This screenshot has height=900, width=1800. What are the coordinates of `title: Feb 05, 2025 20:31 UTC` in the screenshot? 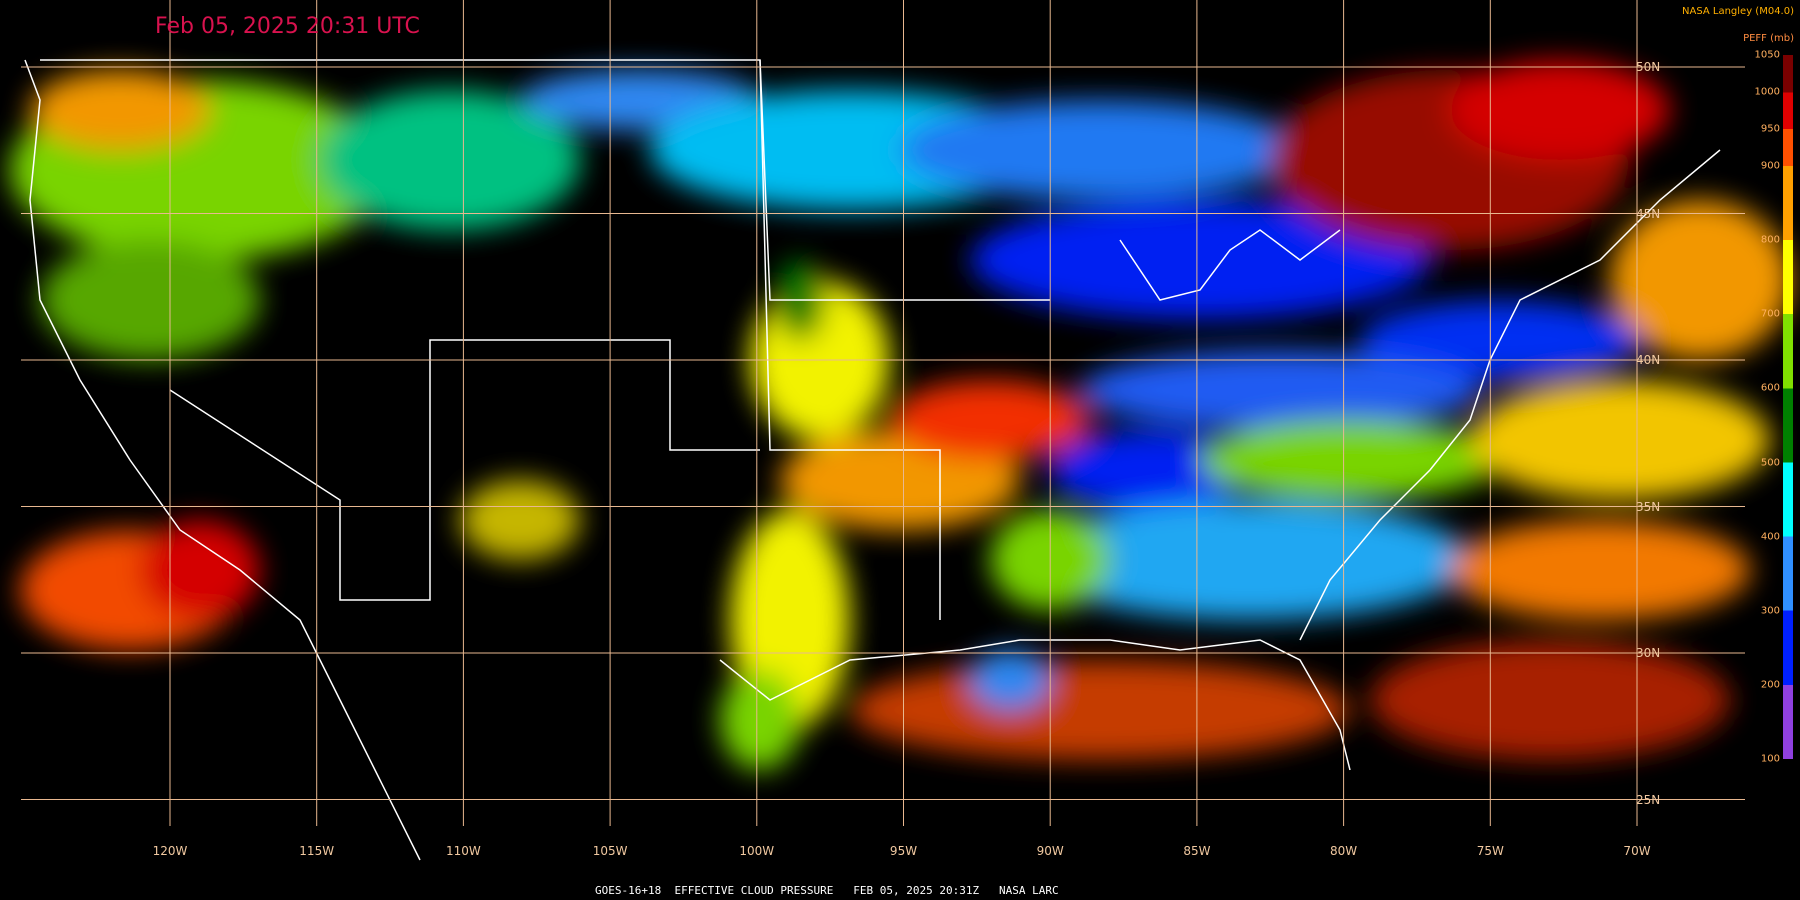 It's located at (287, 26).